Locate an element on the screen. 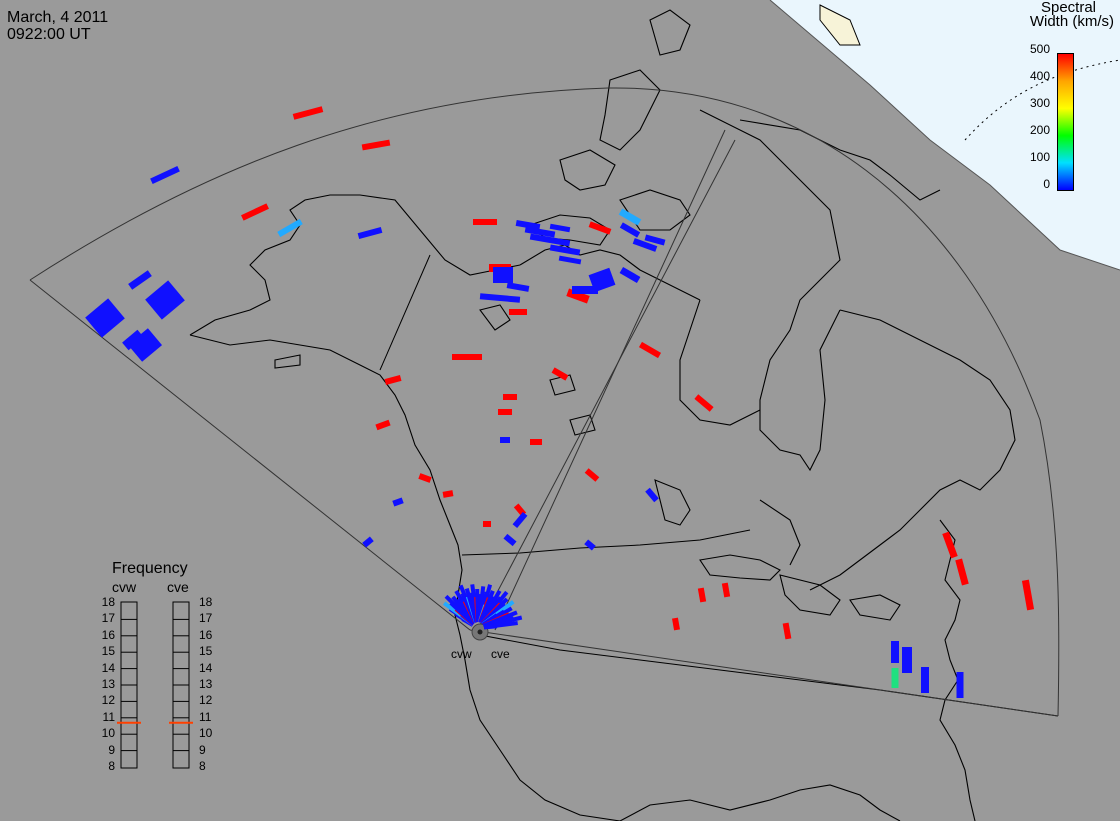  frequency-title: Frequency is located at coordinates (150, 568).